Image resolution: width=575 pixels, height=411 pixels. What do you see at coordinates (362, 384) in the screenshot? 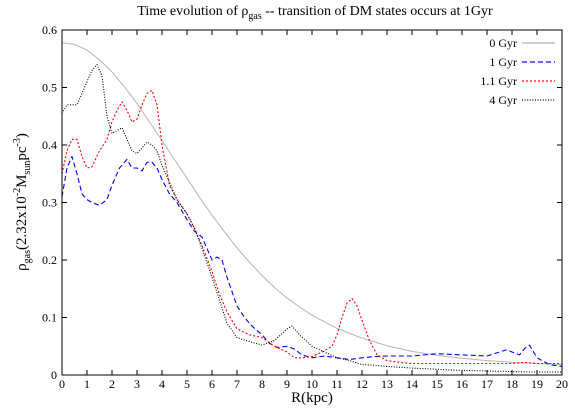
I see `x-tick-label: 12` at bounding box center [362, 384].